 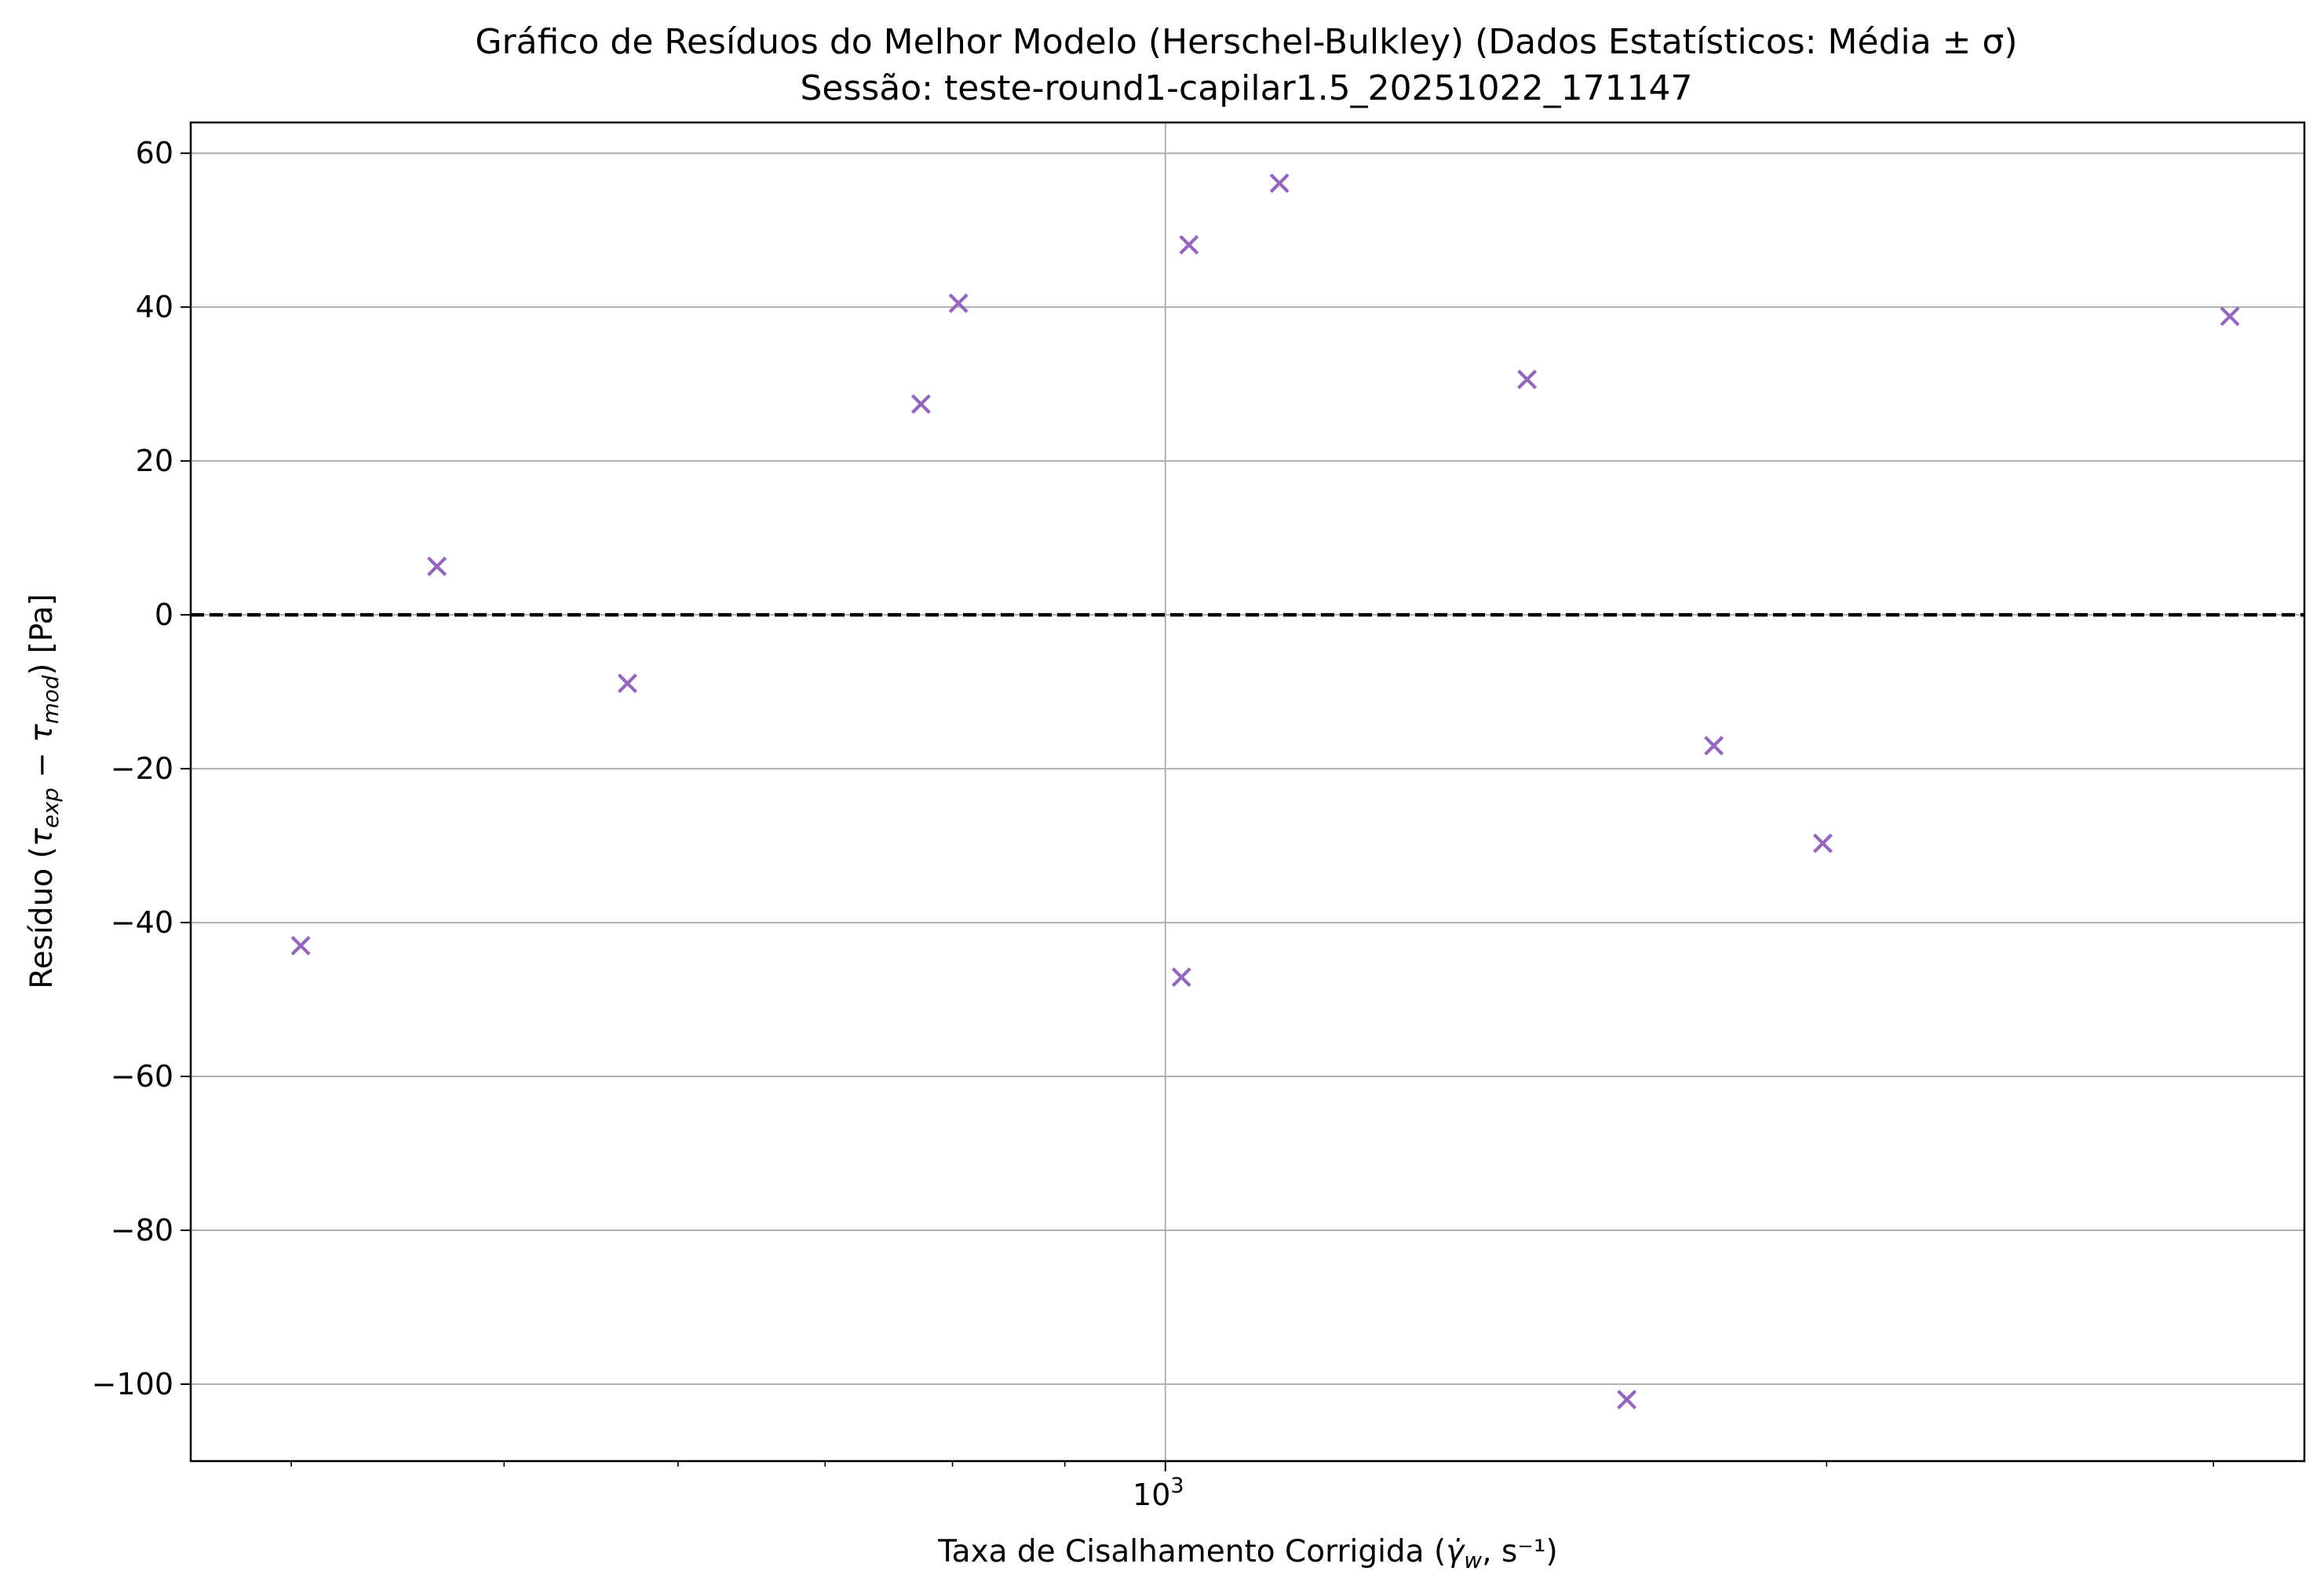 I want to click on y-axis-ticks: 60 40 20 0 −20 −40 −60 −80 −100, so click(x=142, y=768).